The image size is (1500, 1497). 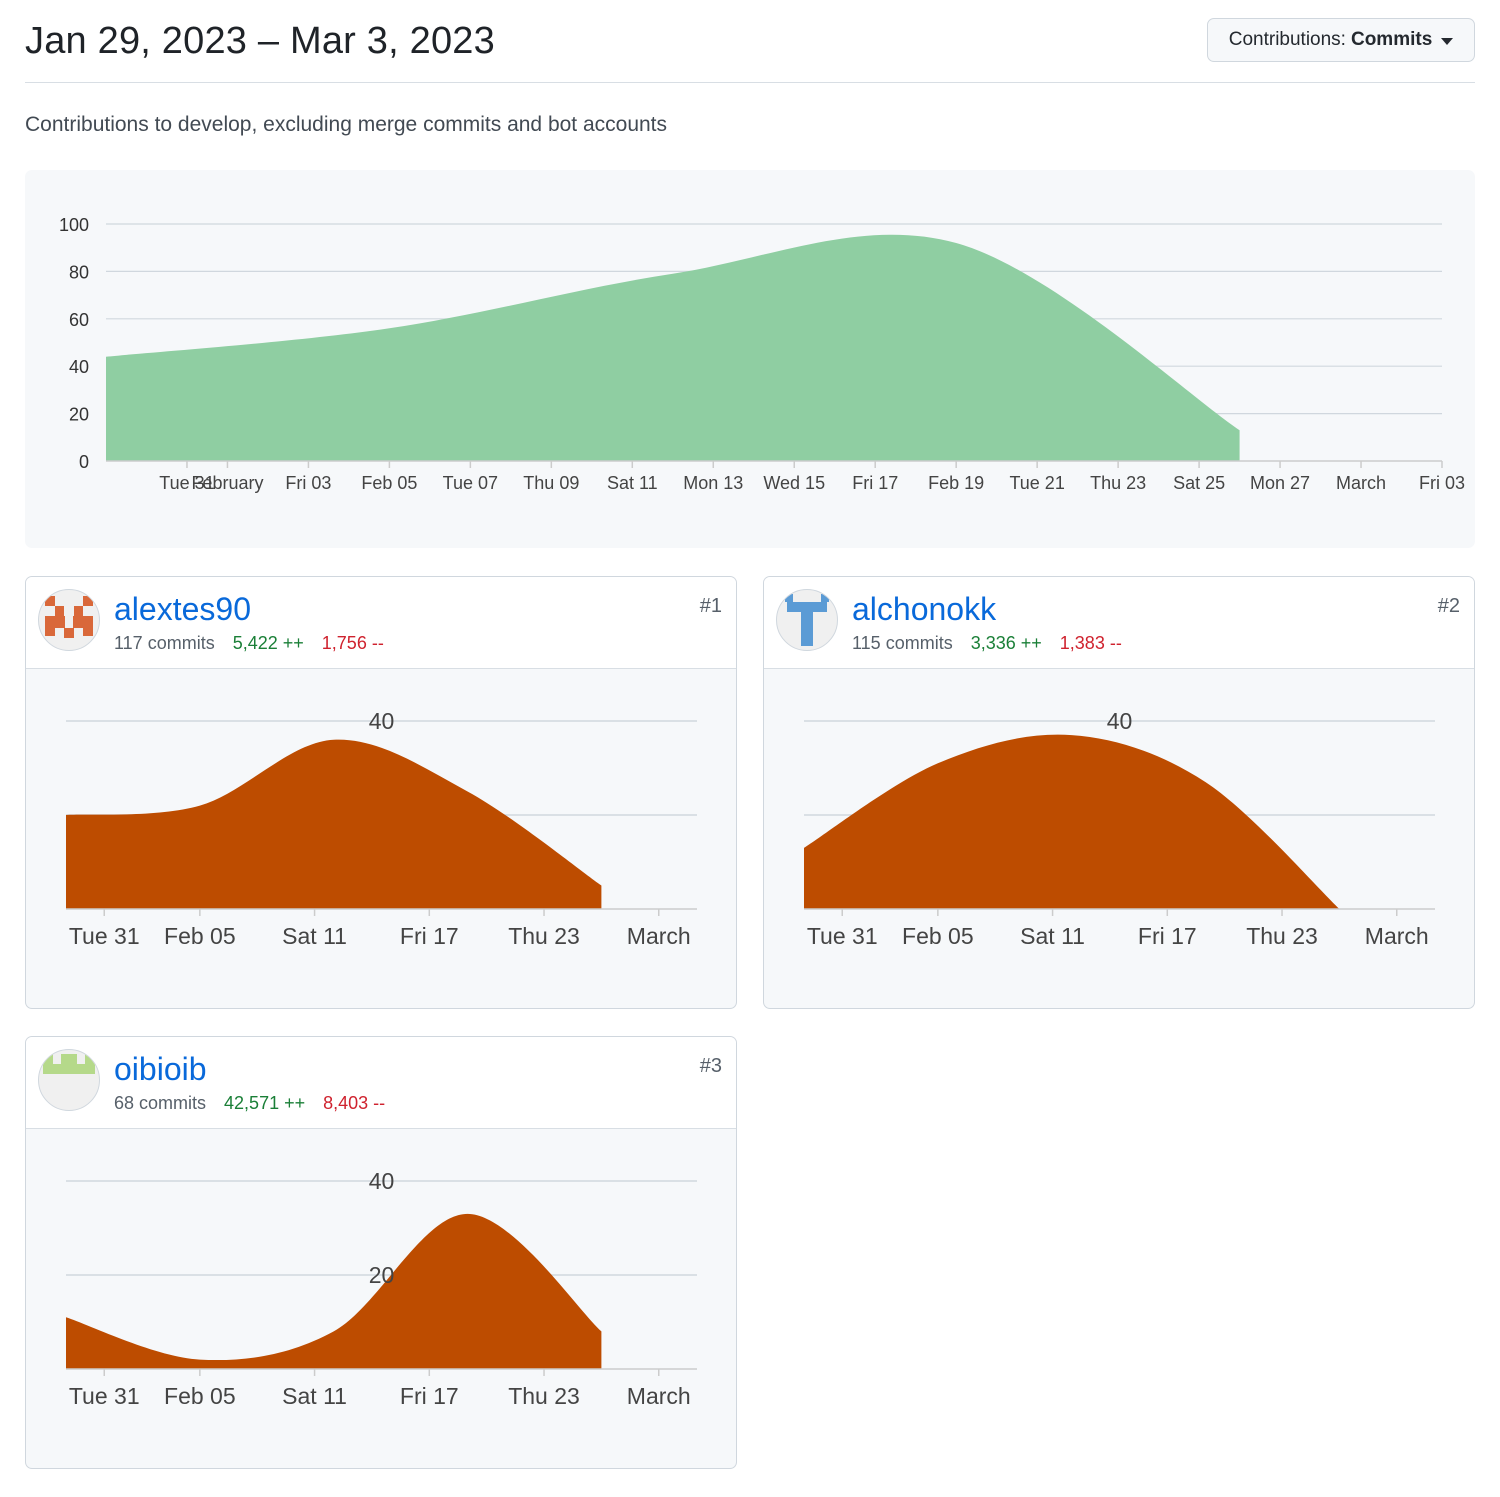 I want to click on contributor-rank: #2, so click(x=1448, y=606).